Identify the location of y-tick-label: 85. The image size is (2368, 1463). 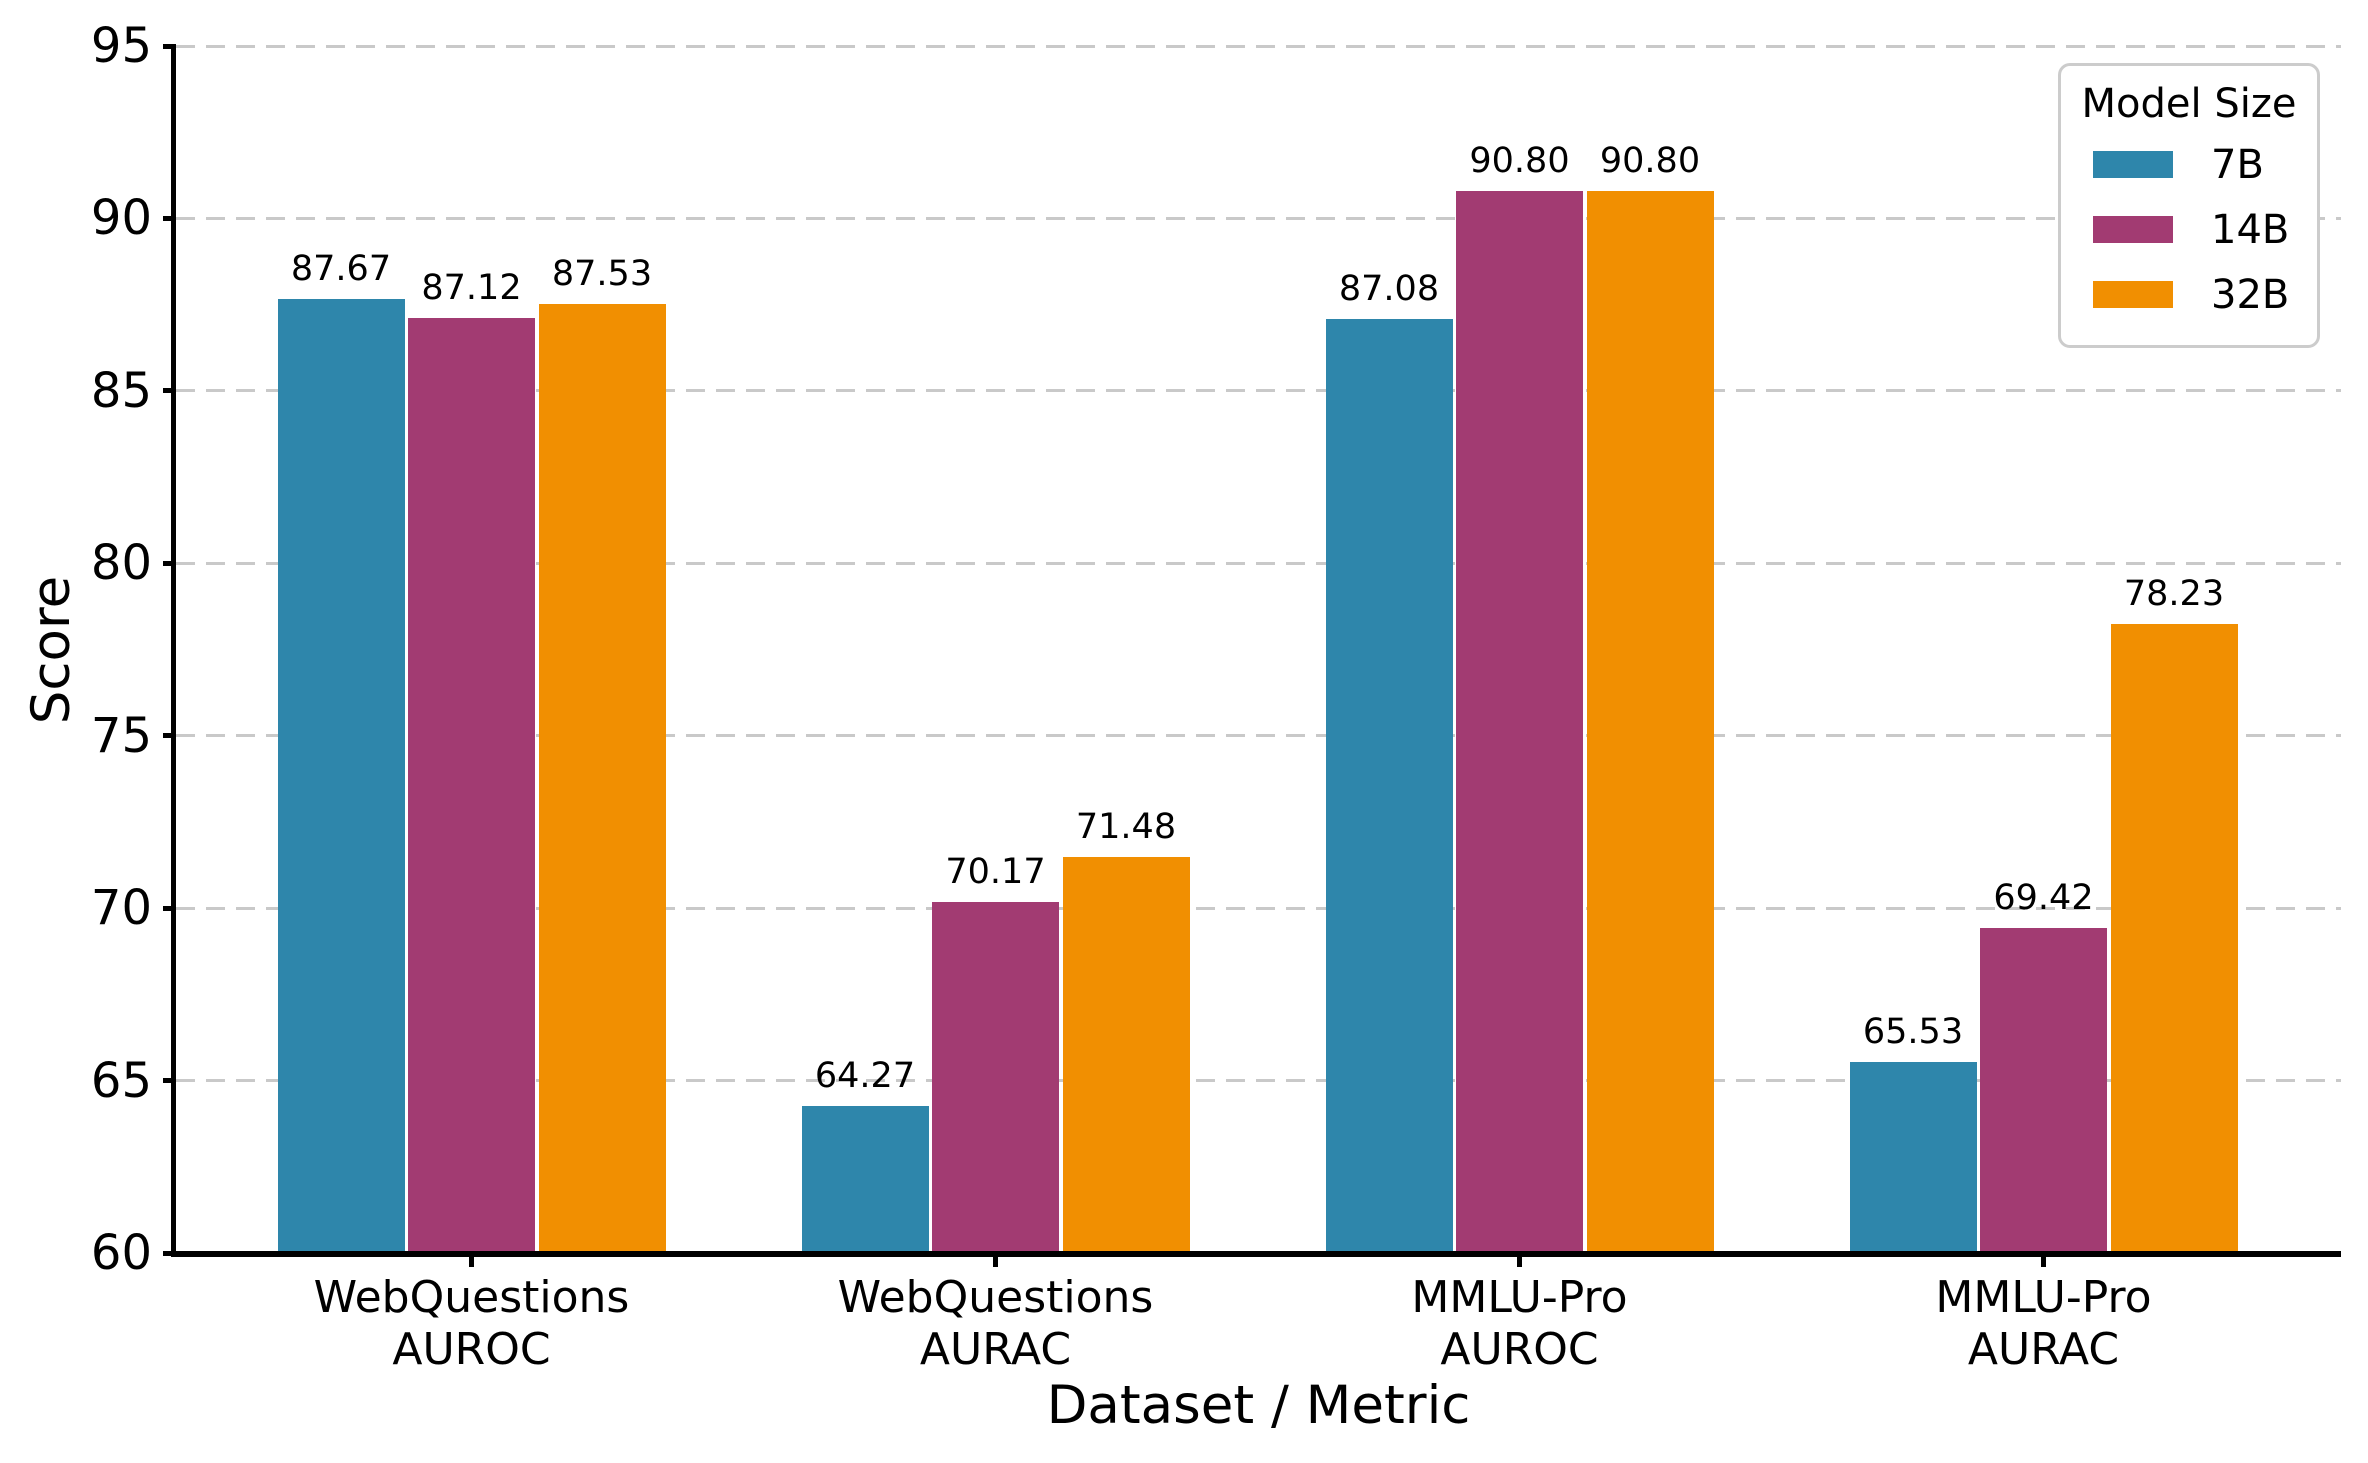
(121, 390).